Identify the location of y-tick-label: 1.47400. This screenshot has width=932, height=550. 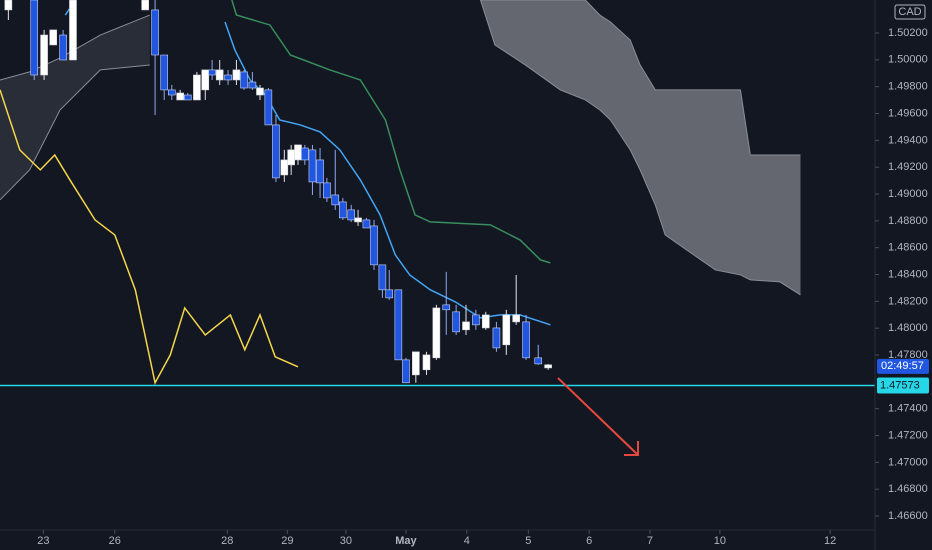
(908, 409).